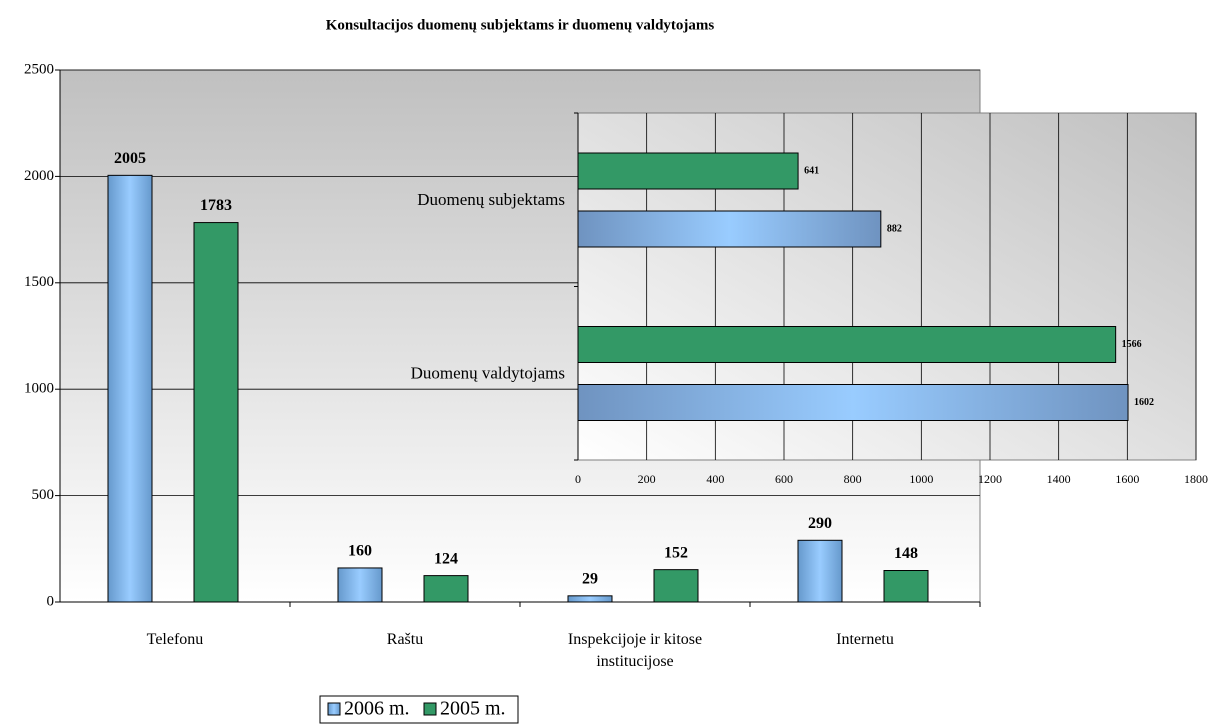 The image size is (1215, 724). What do you see at coordinates (488, 372) in the screenshot?
I see `y-tick-label: Duomenų valdytojams` at bounding box center [488, 372].